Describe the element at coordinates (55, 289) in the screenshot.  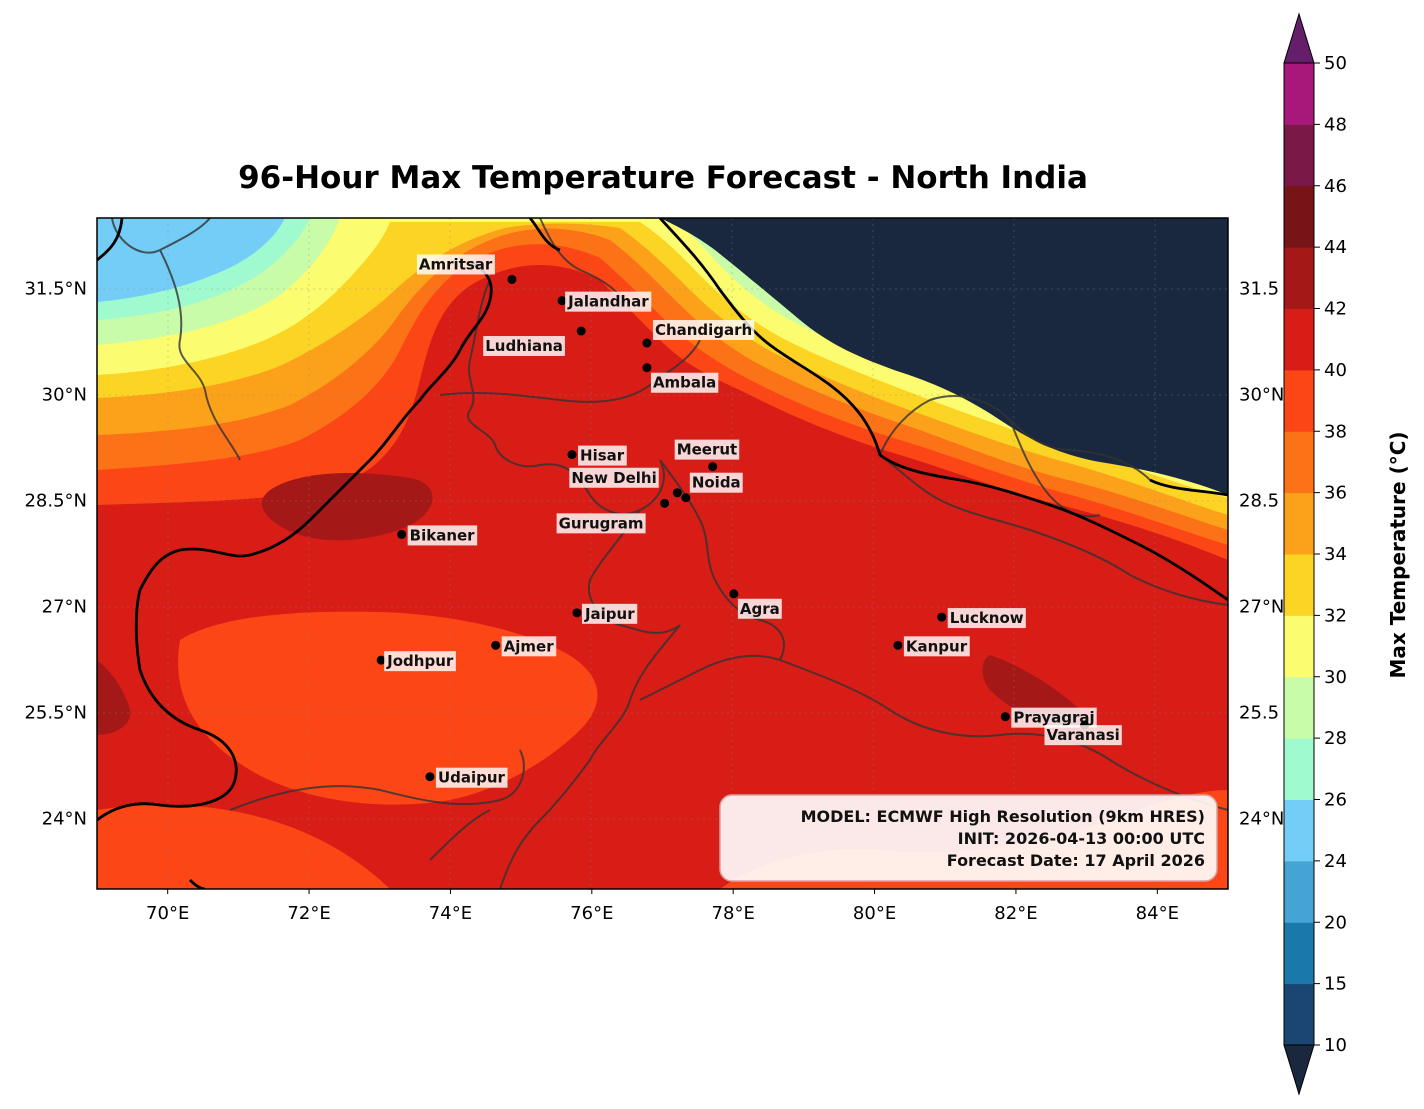
I see `lat-tick-label-left: 31.5°N` at that location.